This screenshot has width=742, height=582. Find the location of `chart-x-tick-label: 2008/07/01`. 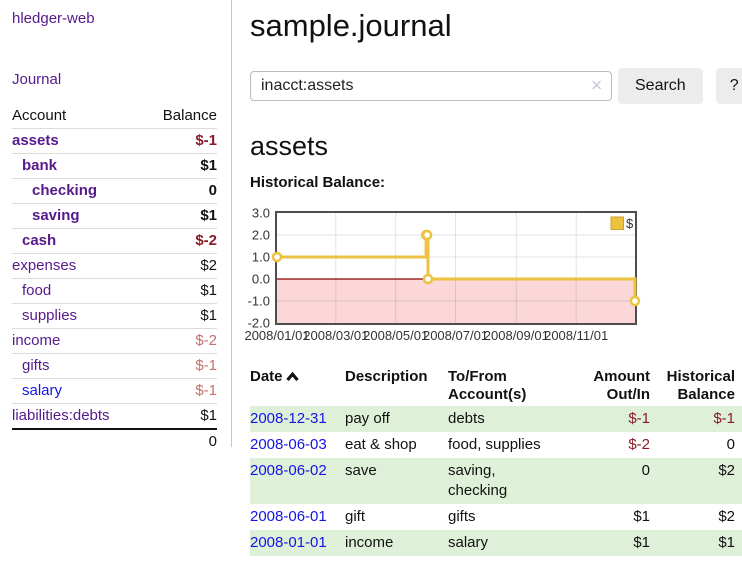

chart-x-tick-label: 2008/07/01 is located at coordinates (455, 335).